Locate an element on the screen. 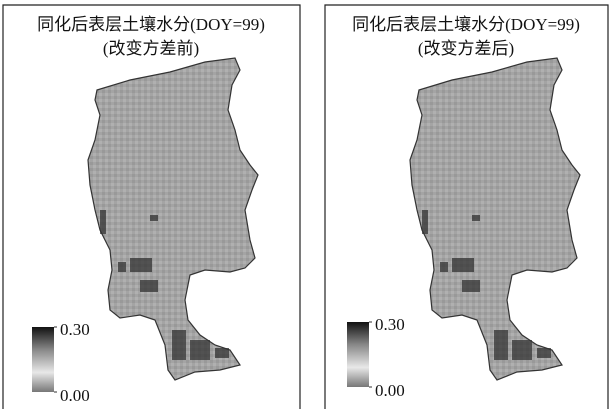 The height and width of the screenshot is (409, 611). panel-subtitle: (改变方差后) is located at coordinates (466, 48).